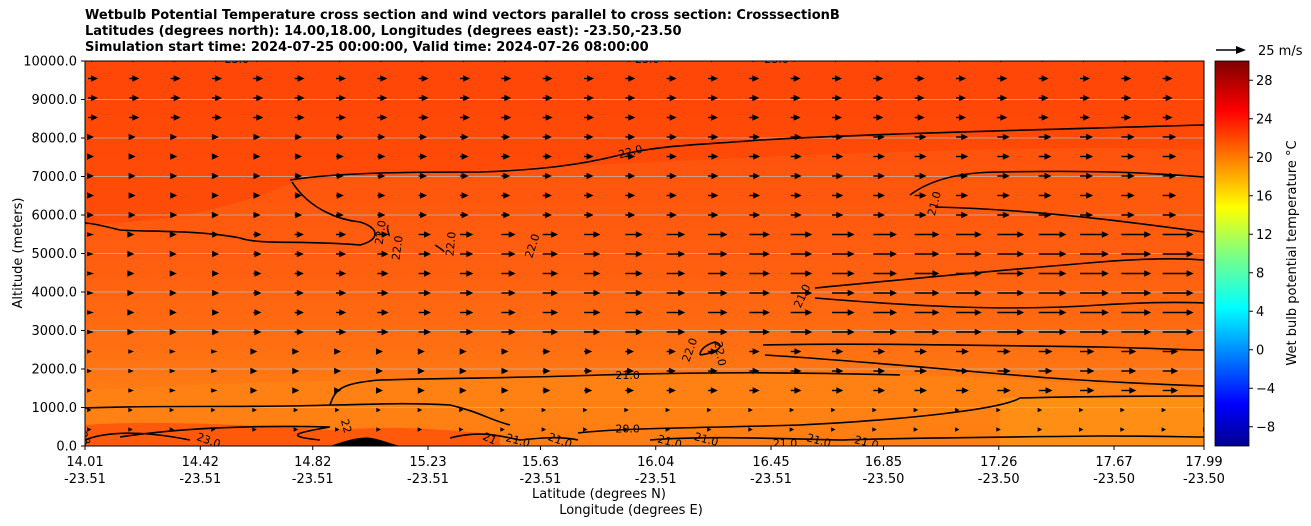 This screenshot has width=1311, height=526. I want to click on x-axis-label-longitude: Longitude (degrees E), so click(631, 510).